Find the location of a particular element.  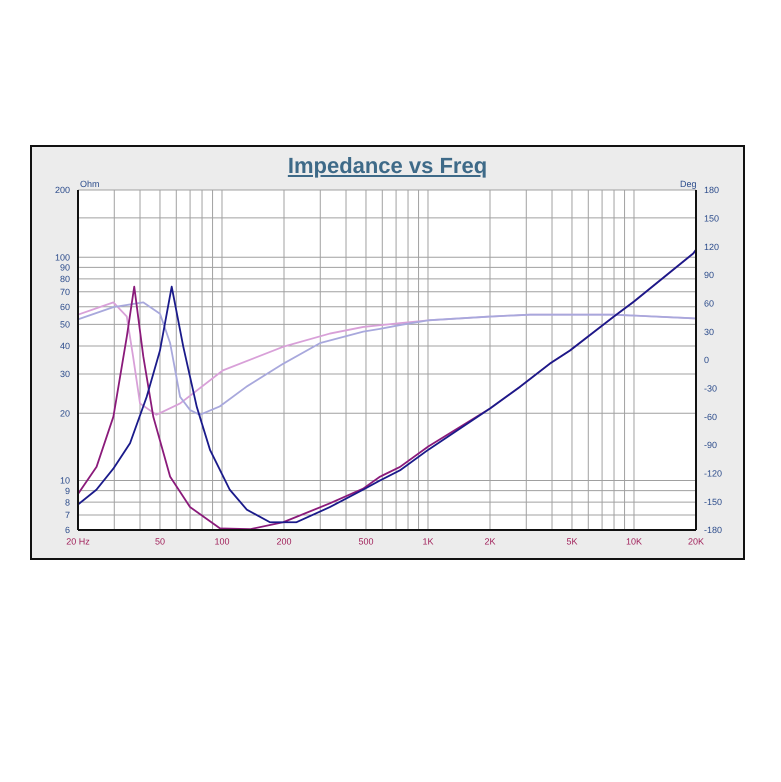

y-tick-label: 30 is located at coordinates (65, 374).